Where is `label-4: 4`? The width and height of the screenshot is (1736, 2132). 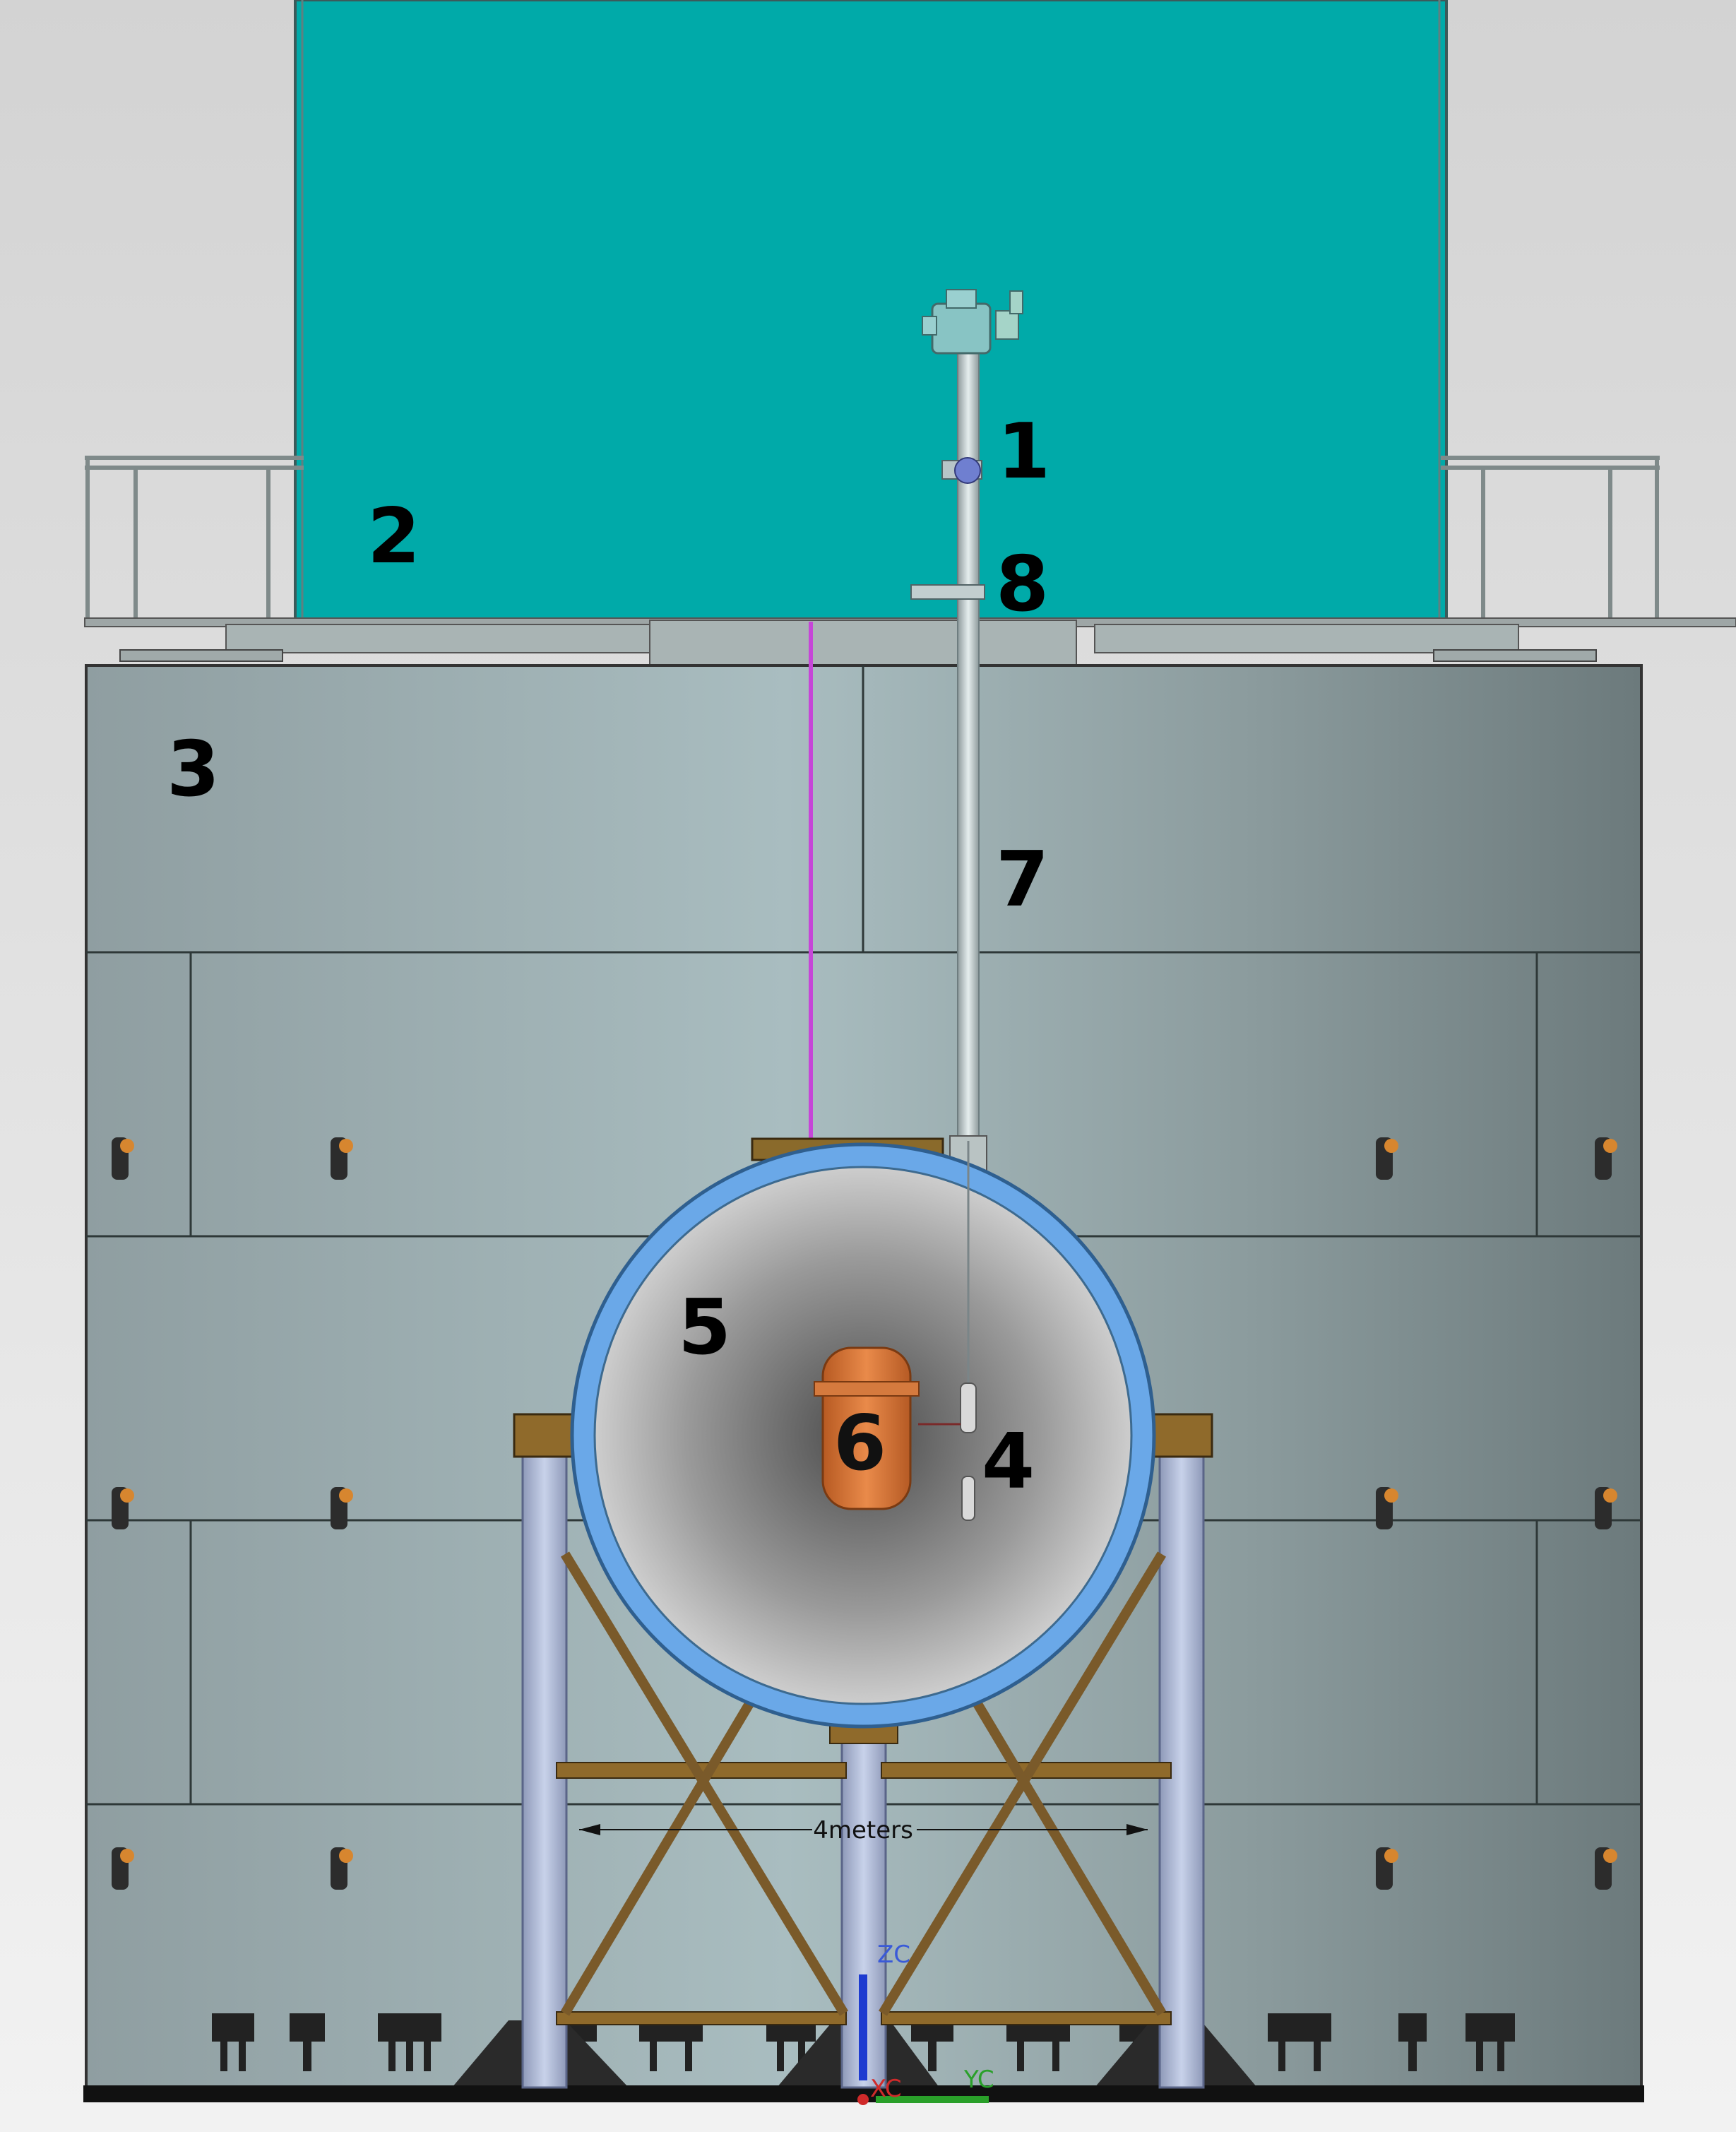
label-4: 4 is located at coordinates (1008, 1462).